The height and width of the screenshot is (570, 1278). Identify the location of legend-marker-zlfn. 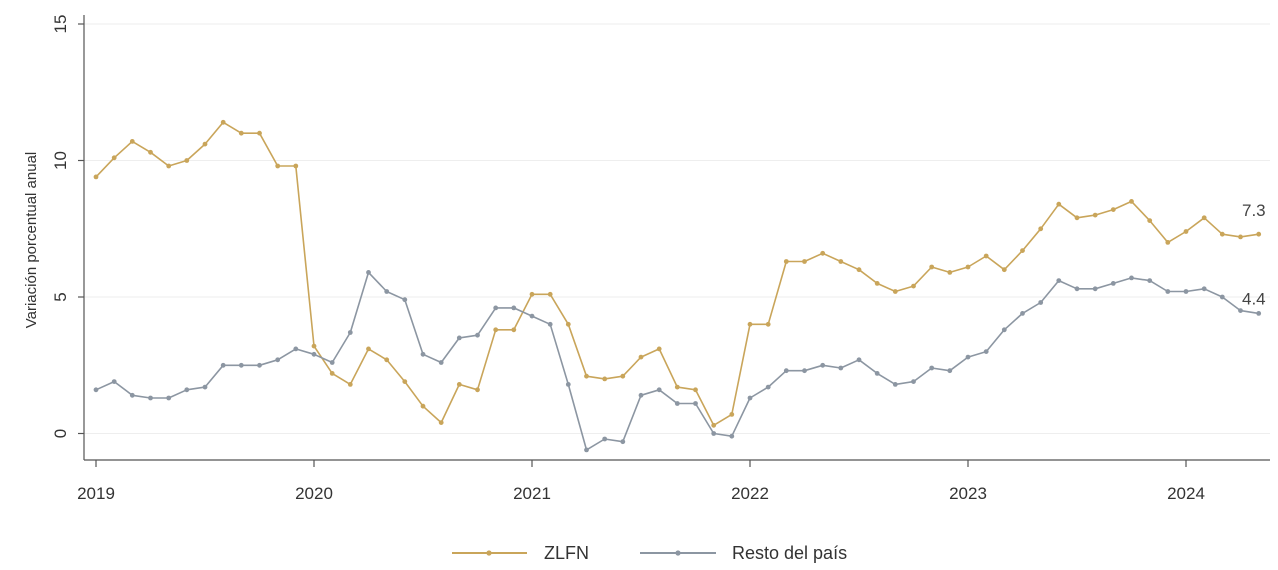
(489, 553).